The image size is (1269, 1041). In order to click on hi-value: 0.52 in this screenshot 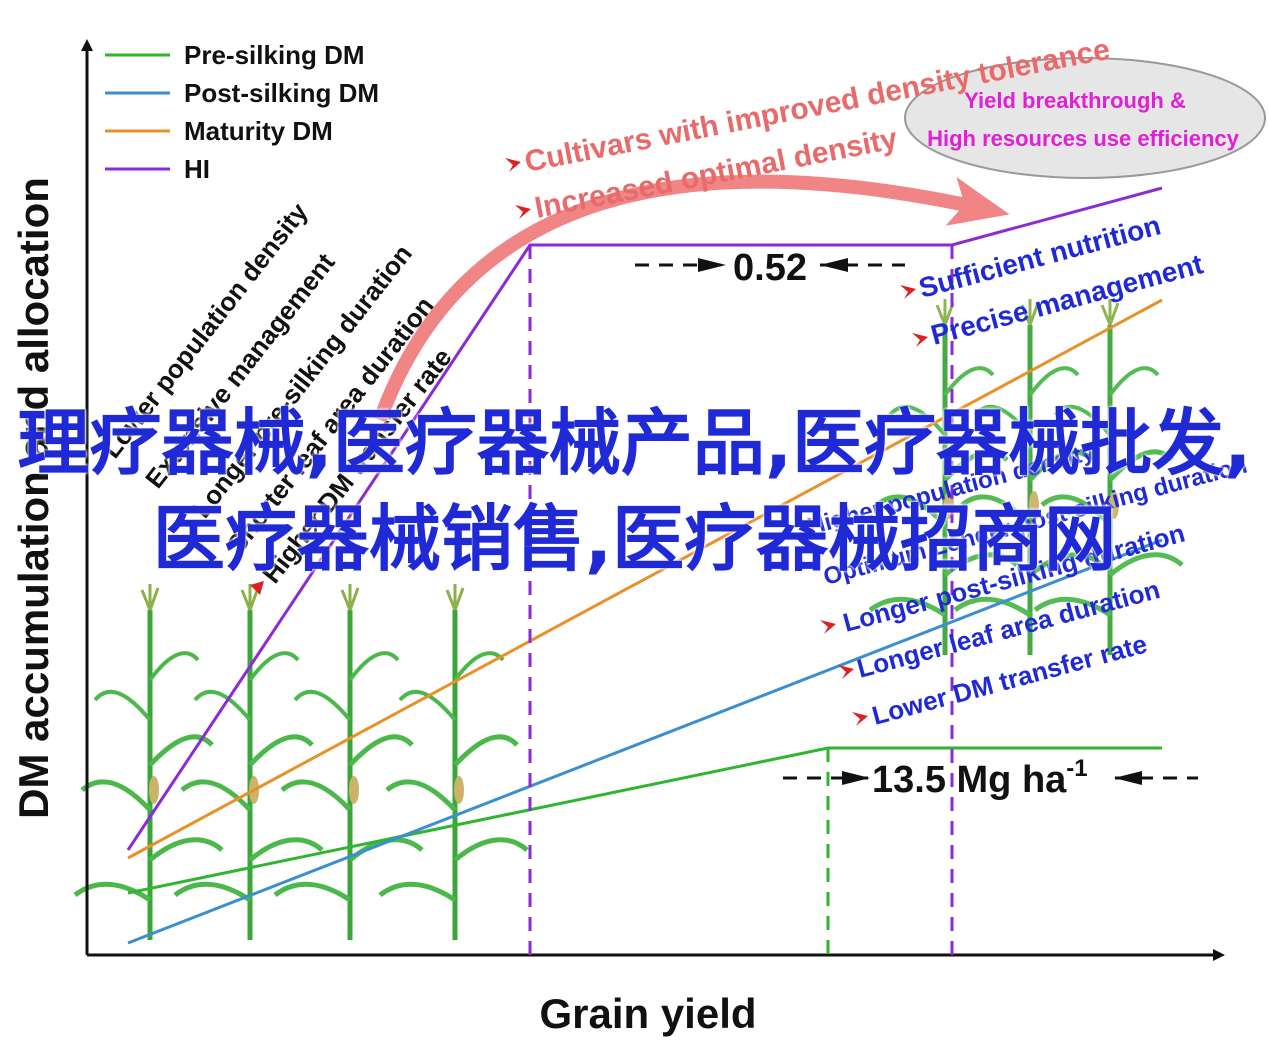, I will do `click(770, 268)`.